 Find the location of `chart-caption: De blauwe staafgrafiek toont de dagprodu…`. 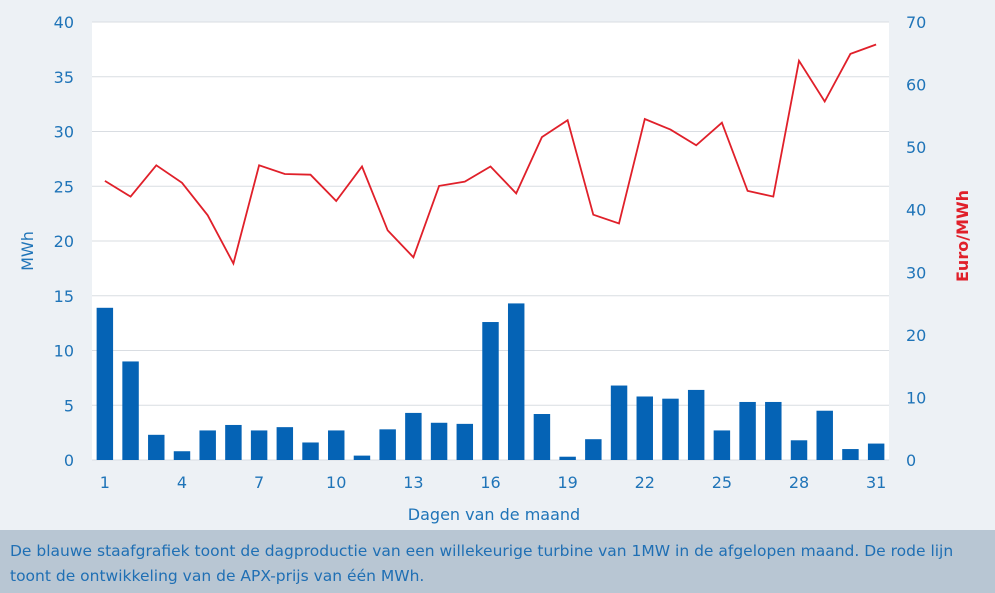

chart-caption: De blauwe staafgrafiek toont de dagprodu… is located at coordinates (497, 561).